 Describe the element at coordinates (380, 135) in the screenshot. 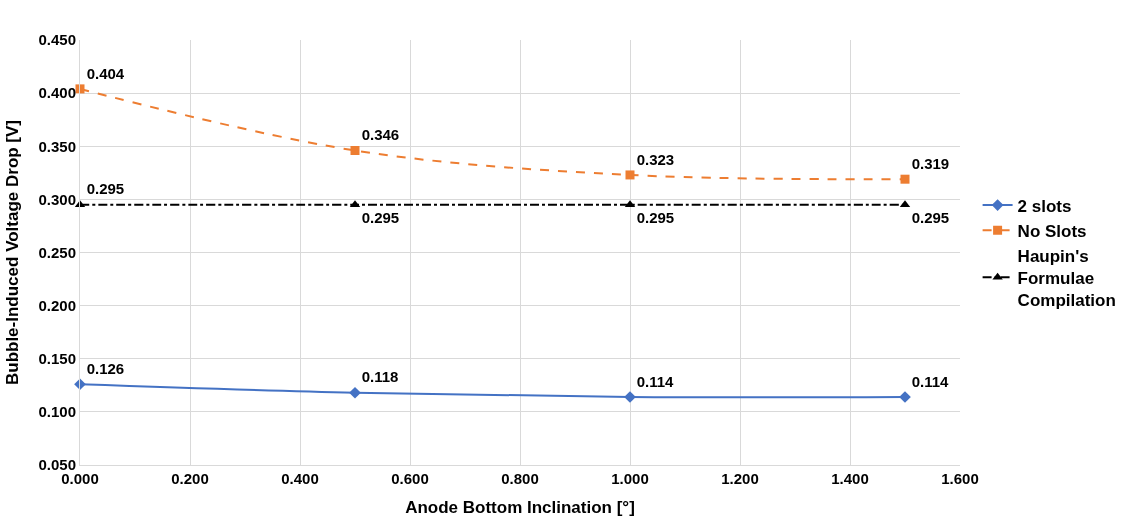

I see `data-label: 0.346` at that location.